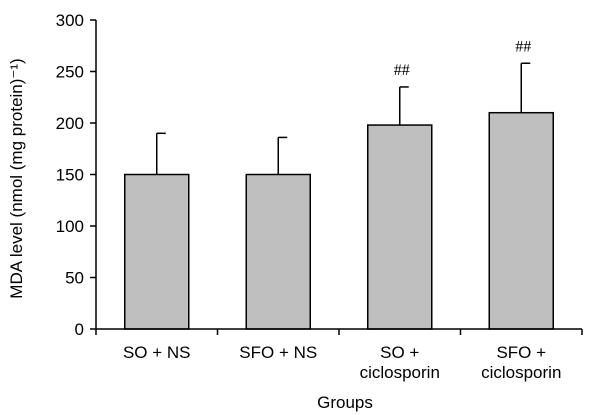 The height and width of the screenshot is (415, 608). Describe the element at coordinates (74, 278) in the screenshot. I see `y-tick-label: 50` at that location.